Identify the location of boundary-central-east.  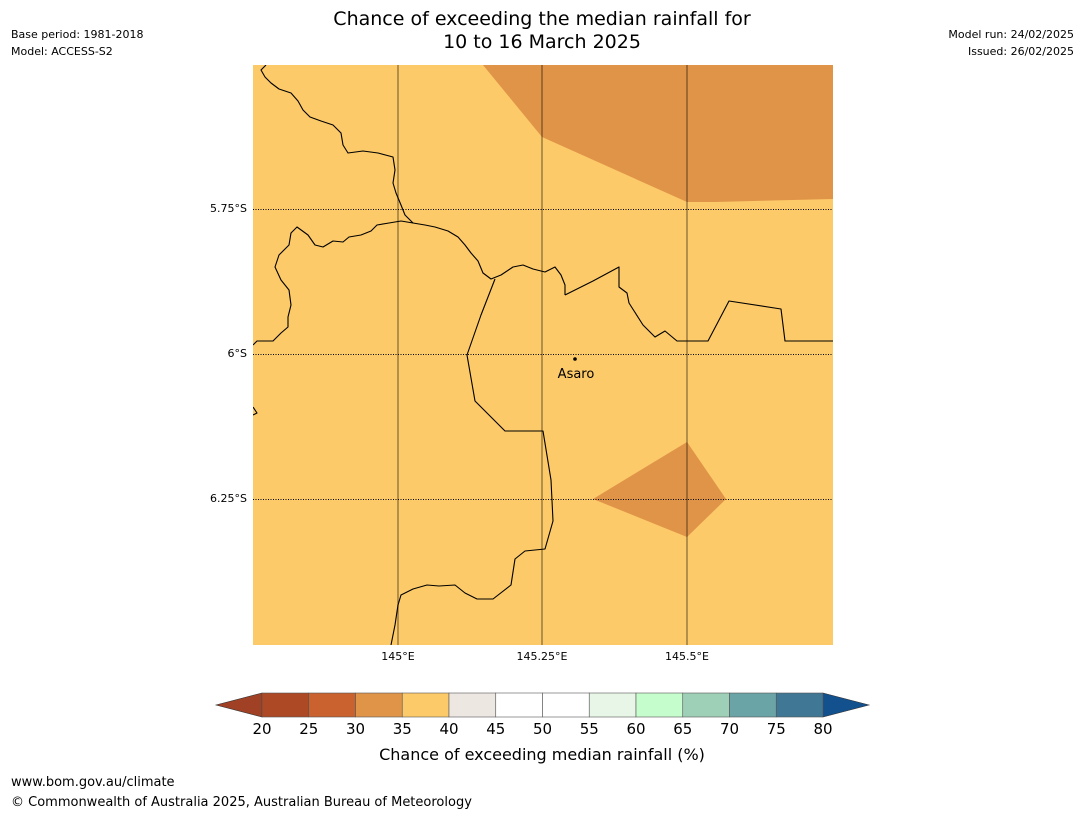
(698, 304).